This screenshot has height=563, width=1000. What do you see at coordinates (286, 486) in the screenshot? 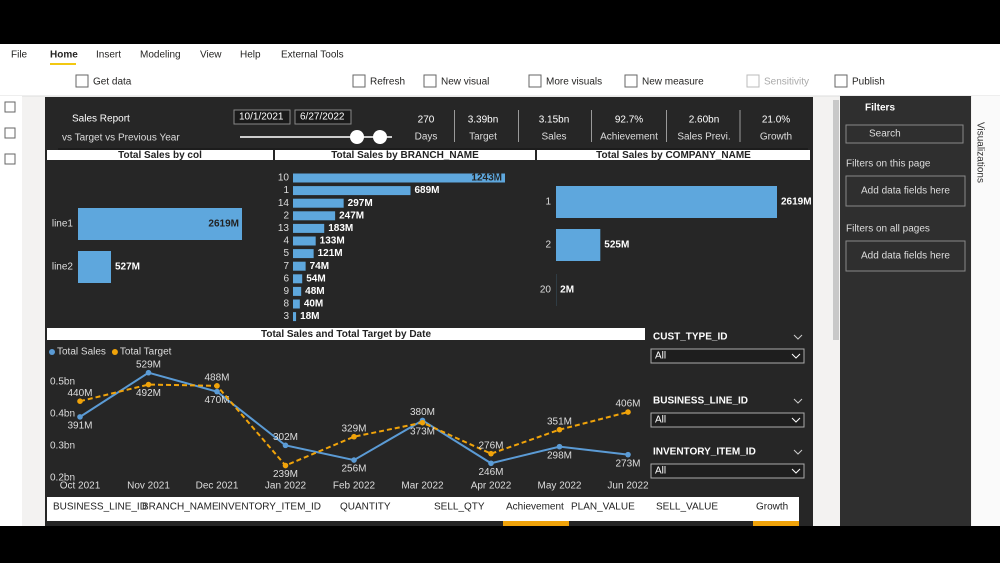
I see `x-tick-label: Jan 2022` at bounding box center [286, 486].